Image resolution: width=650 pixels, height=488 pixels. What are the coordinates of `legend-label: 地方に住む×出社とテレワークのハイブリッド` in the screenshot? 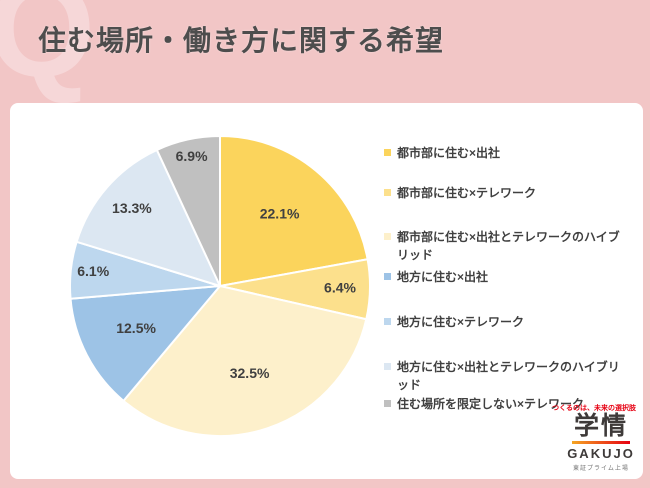 It's located at (508, 376).